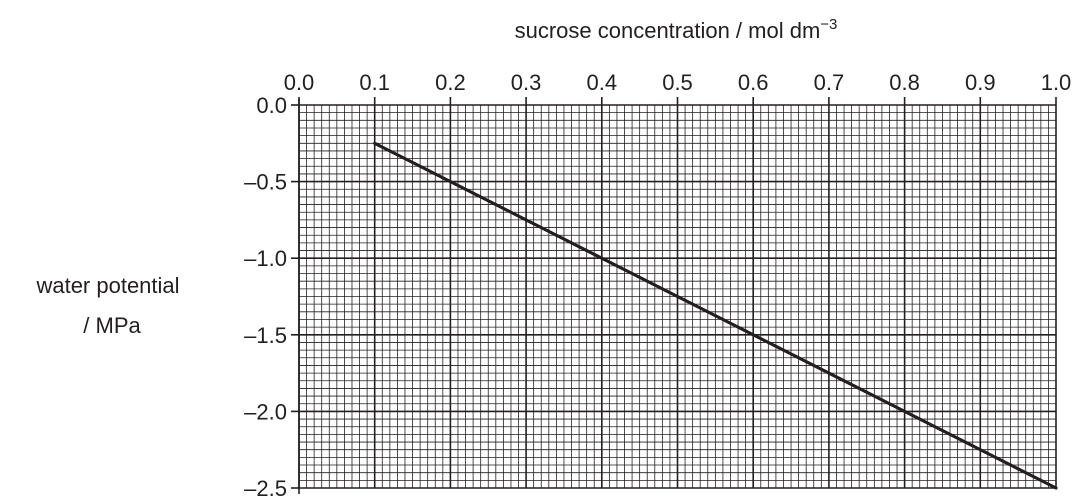 This screenshot has width=1084, height=503. What do you see at coordinates (265, 297) in the screenshot?
I see `y-tick-labels: 0.0 –0.5 –1.0 –1.5 –2.0 –2.5` at bounding box center [265, 297].